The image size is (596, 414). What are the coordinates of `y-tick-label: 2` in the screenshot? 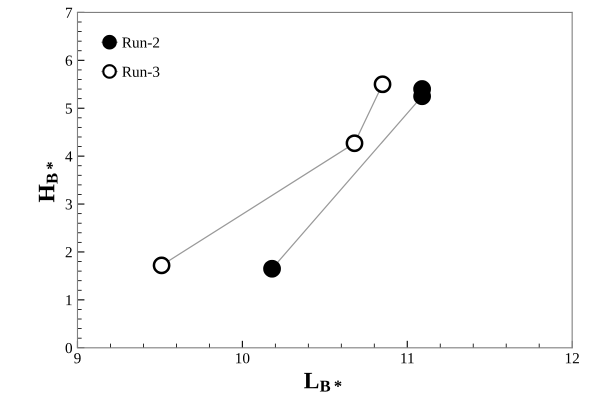 It's located at (69, 252).